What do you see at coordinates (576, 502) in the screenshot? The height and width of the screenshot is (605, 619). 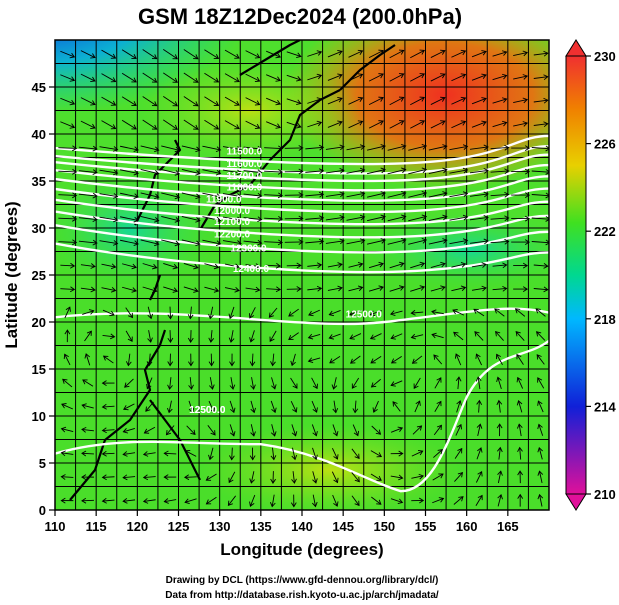 I see `colorbar-bottom-triangle` at bounding box center [576, 502].